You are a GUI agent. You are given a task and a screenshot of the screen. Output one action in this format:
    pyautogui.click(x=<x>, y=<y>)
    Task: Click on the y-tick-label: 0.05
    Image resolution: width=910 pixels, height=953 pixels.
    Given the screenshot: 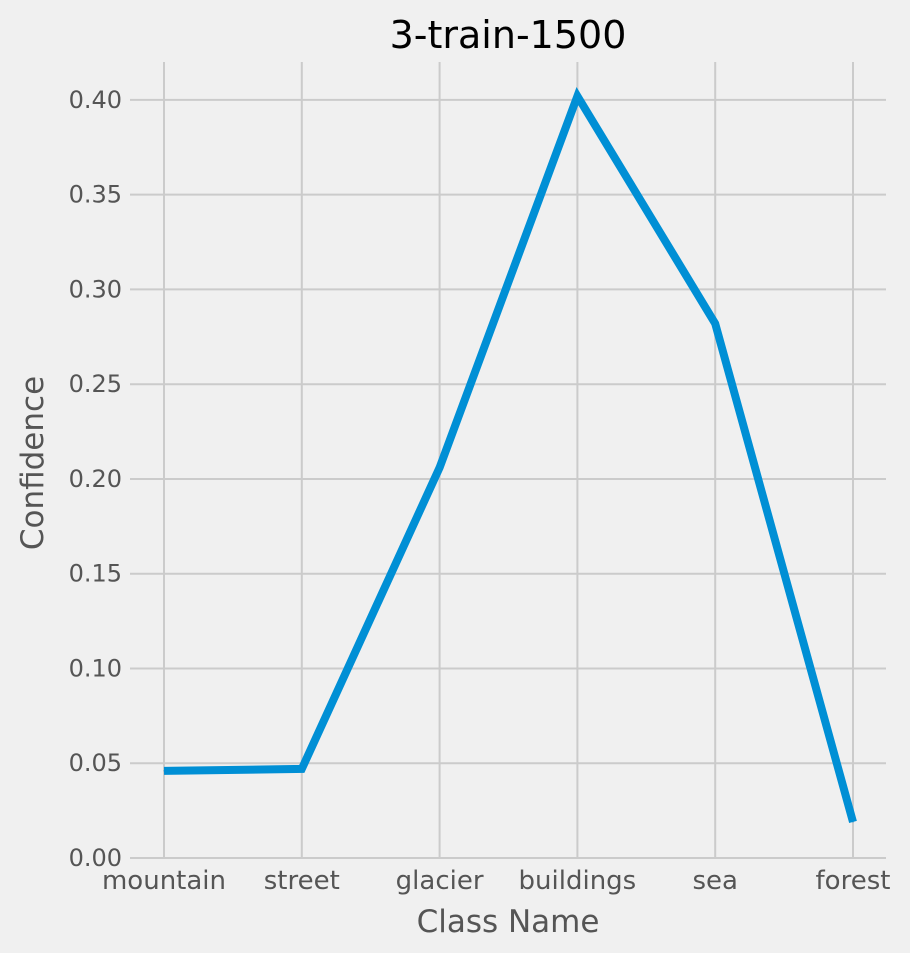 What is the action you would take?
    pyautogui.click(x=95, y=763)
    